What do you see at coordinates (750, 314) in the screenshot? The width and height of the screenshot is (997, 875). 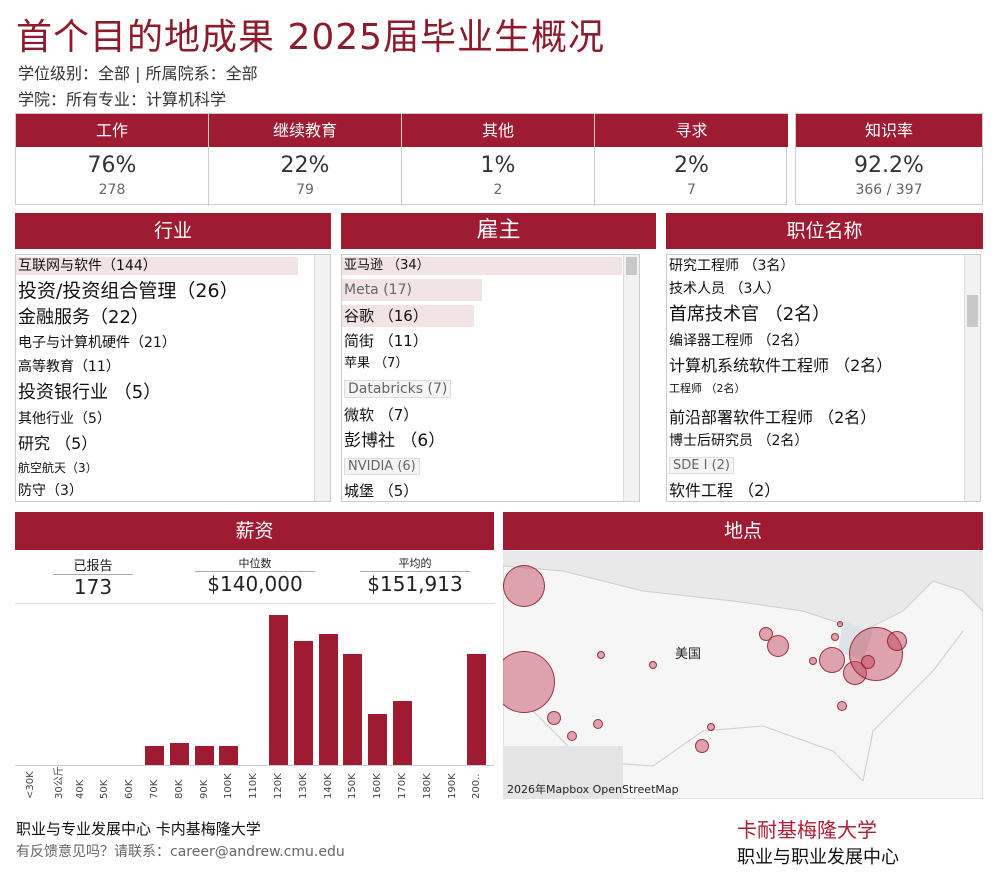 I see `list-item: 首席技术官 （2名）` at bounding box center [750, 314].